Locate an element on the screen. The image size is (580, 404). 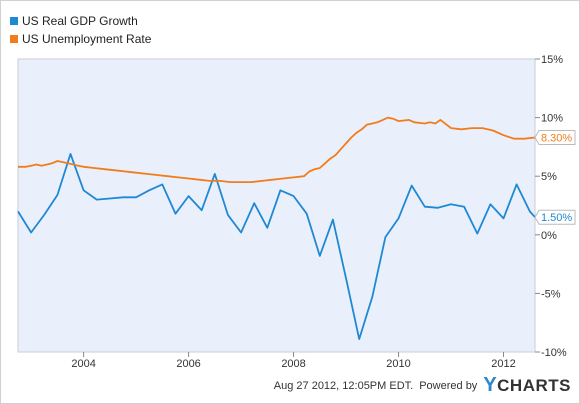
unemployment-end-label: 8.30% is located at coordinates (556, 139).